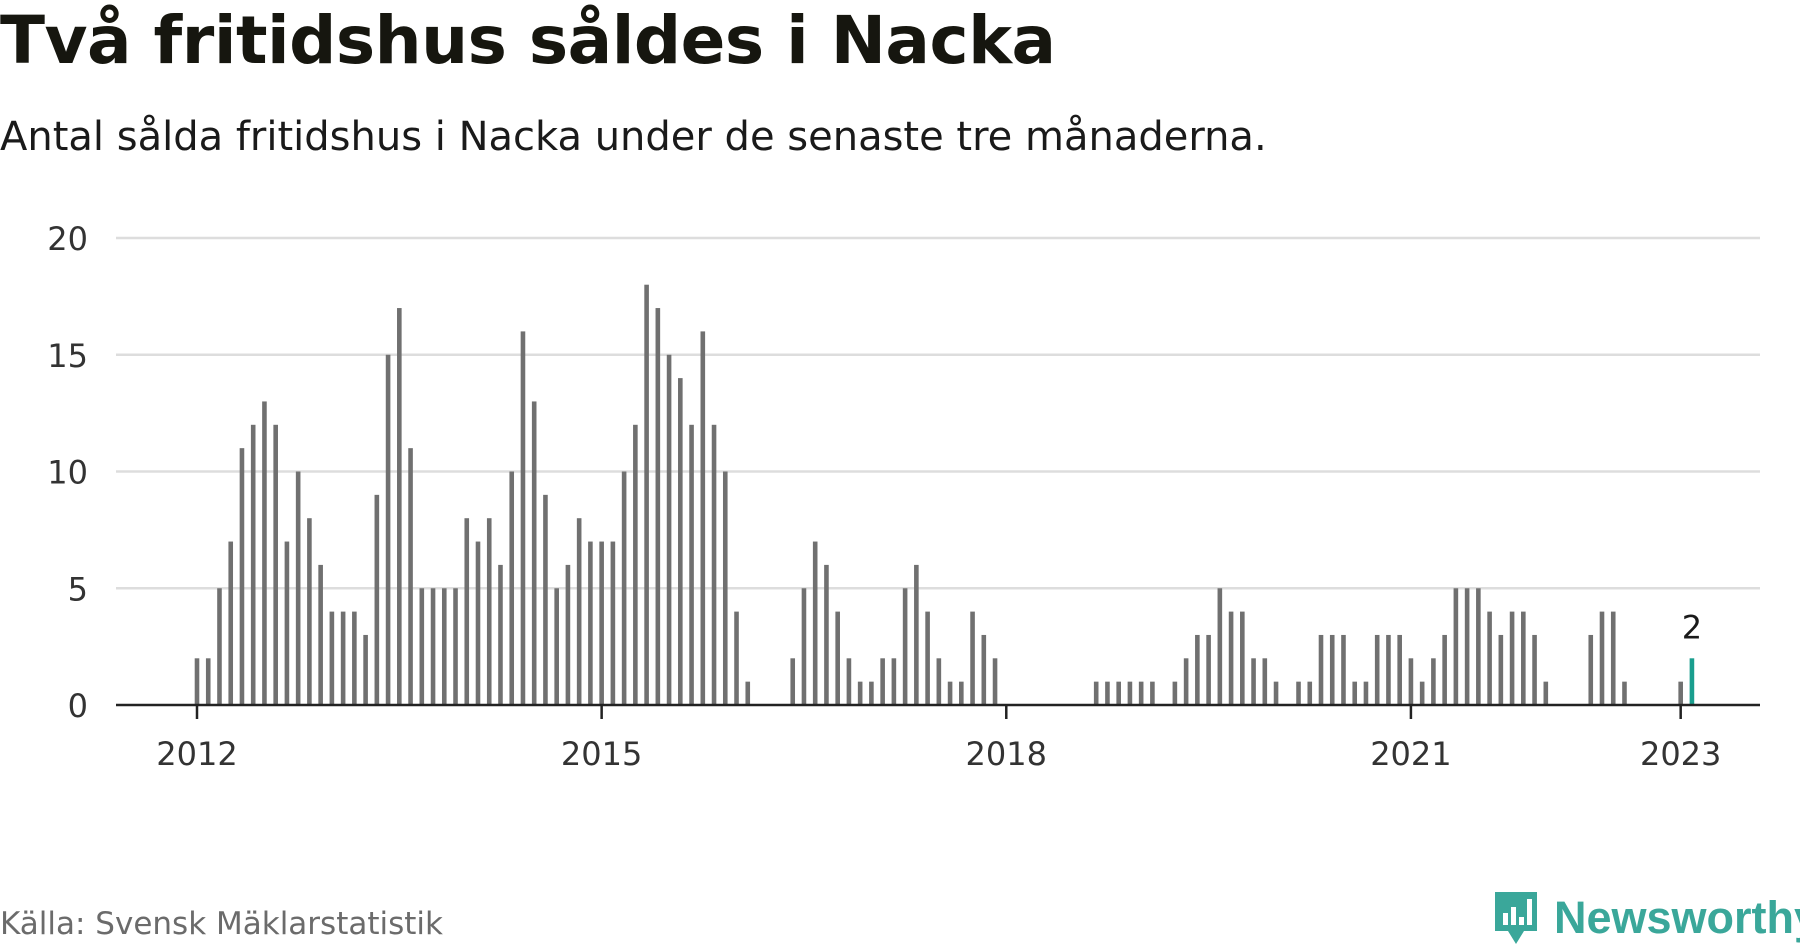  I want to click on newsworthy-logo: Newsworthy, so click(1646, 918).